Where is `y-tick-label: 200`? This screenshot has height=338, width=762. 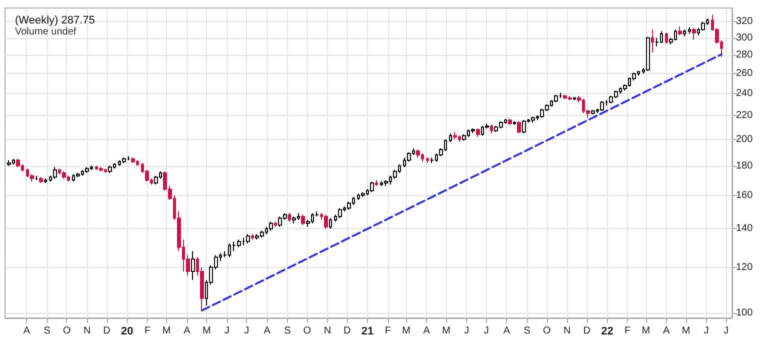
y-tick-label: 200 is located at coordinates (745, 139).